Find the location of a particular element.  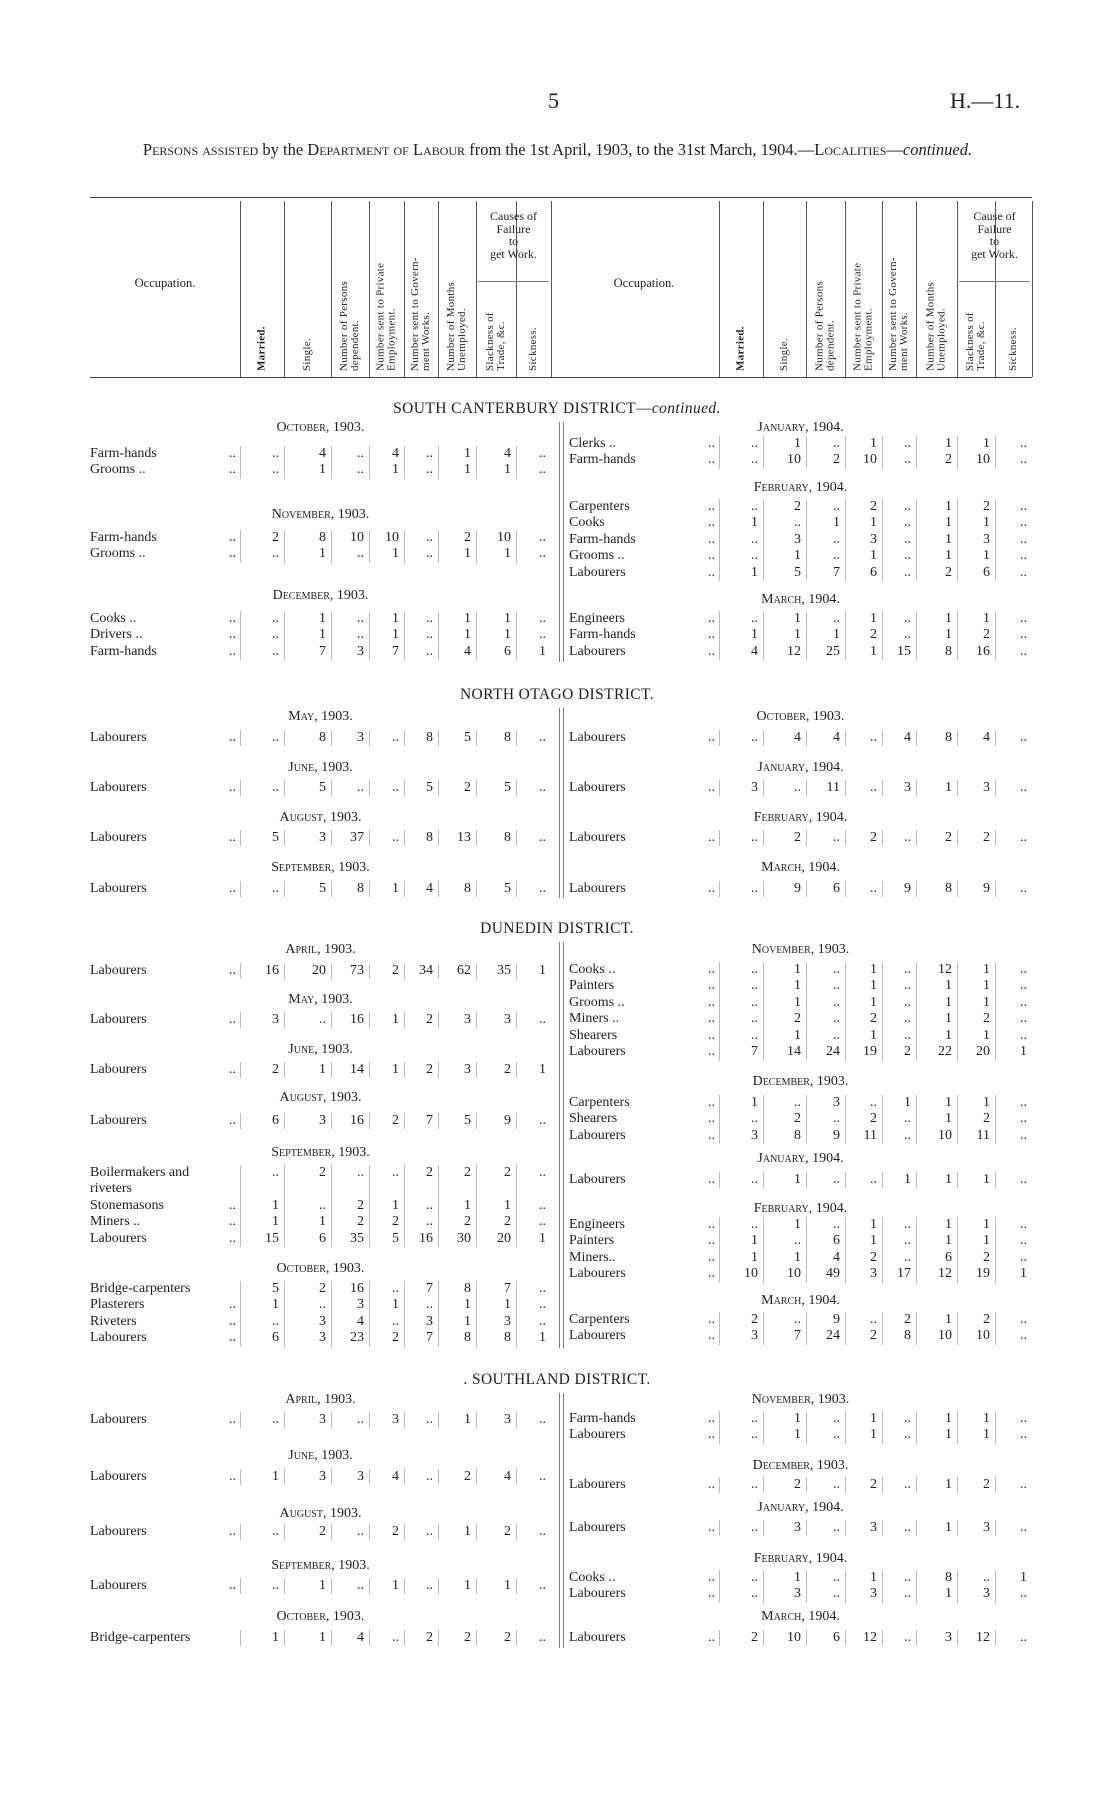

cell-dependent: 9 is located at coordinates (825, 1320).